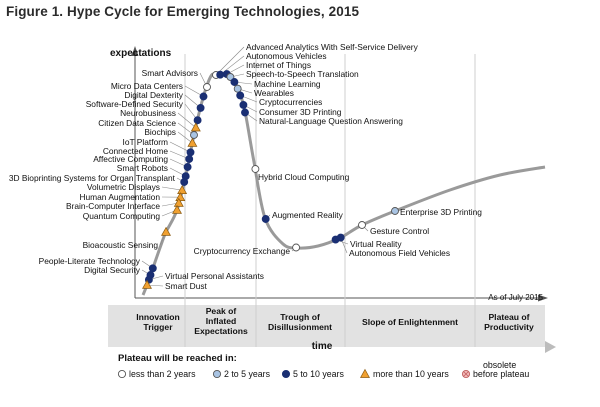  I want to click on legend-label-obsolete-2: before plateau, so click(501, 374).